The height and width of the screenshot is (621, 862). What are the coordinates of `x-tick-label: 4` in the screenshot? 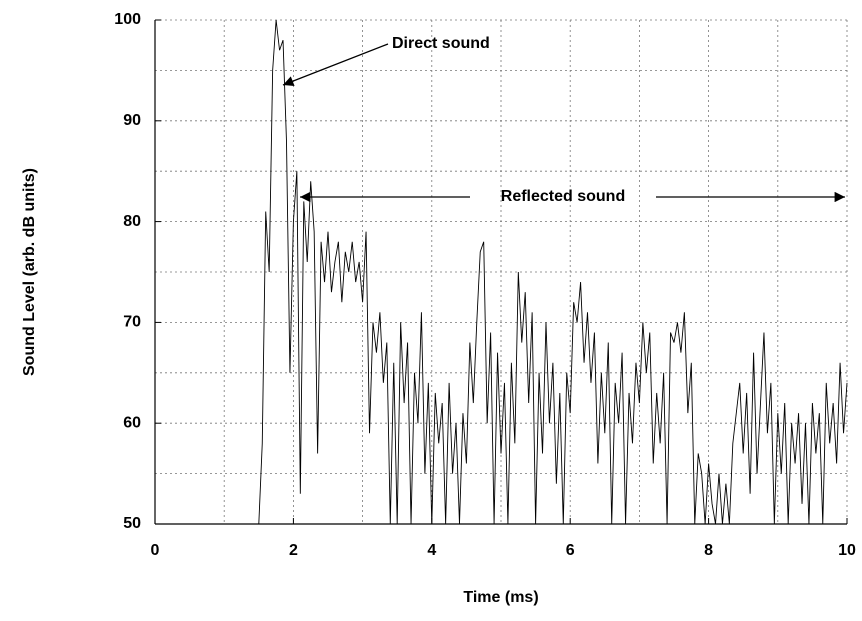 It's located at (431, 550).